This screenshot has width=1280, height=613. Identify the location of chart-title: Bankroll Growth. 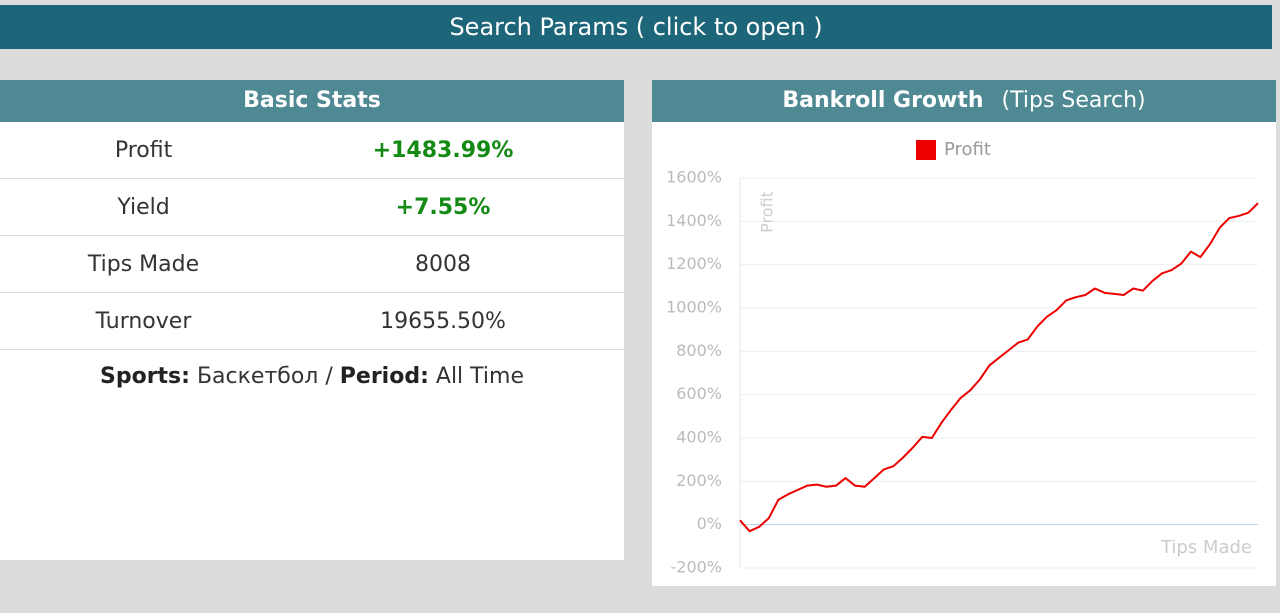
(883, 100).